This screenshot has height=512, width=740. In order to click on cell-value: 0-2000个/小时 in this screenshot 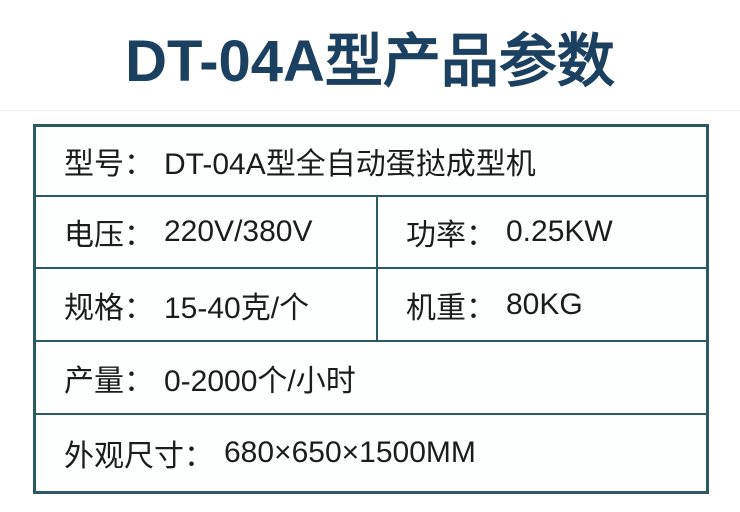, I will do `click(260, 381)`.